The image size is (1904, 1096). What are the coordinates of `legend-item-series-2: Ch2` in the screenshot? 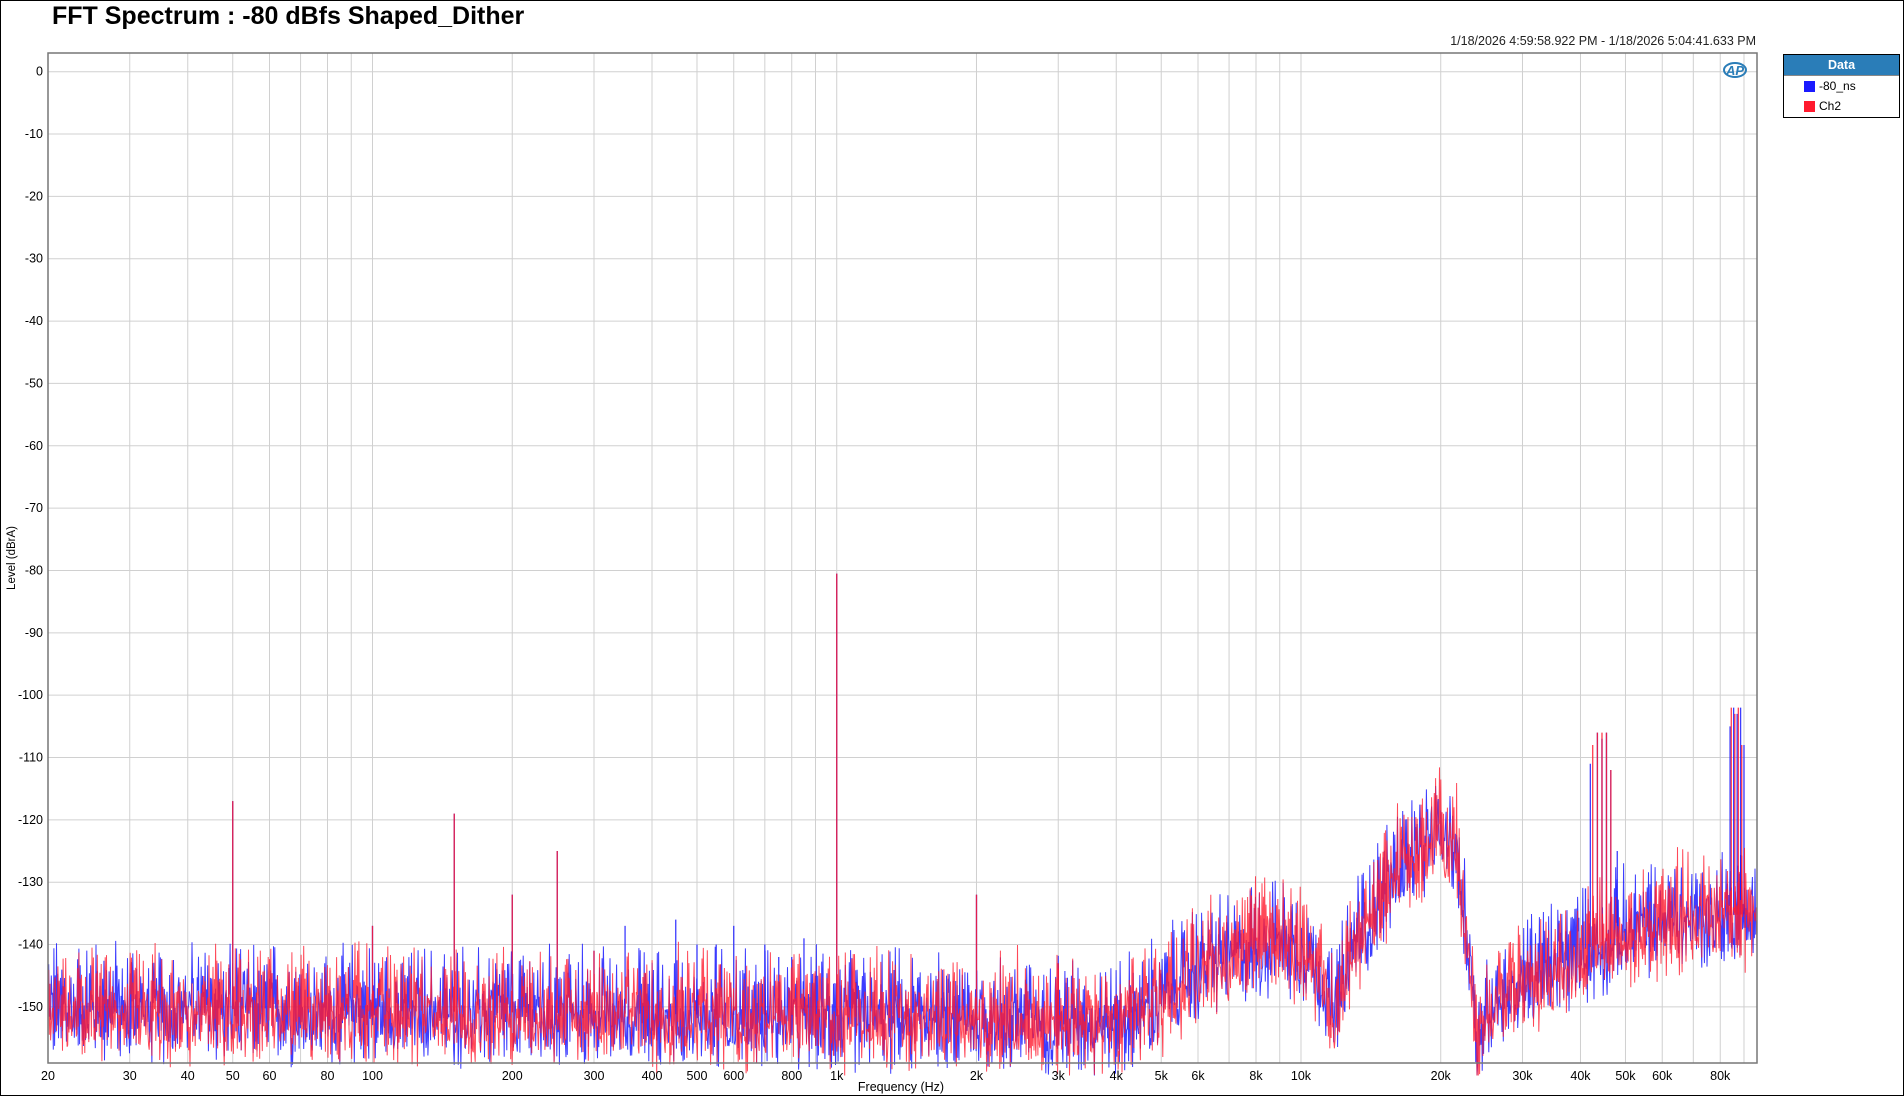 It's located at (1841, 106).